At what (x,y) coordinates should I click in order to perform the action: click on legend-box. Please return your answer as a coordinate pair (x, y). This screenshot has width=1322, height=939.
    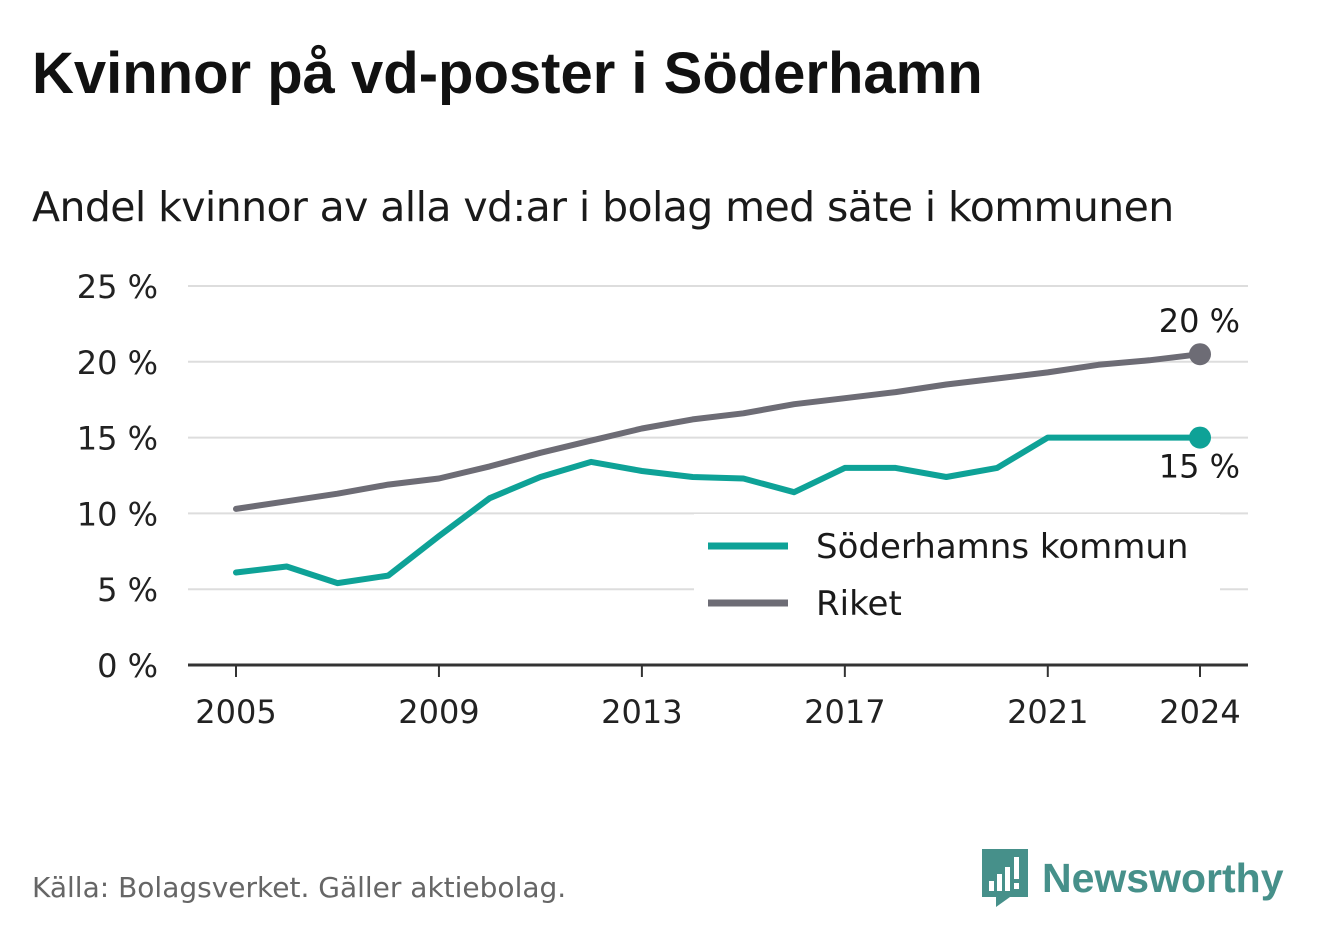
    Looking at the image, I should click on (957, 572).